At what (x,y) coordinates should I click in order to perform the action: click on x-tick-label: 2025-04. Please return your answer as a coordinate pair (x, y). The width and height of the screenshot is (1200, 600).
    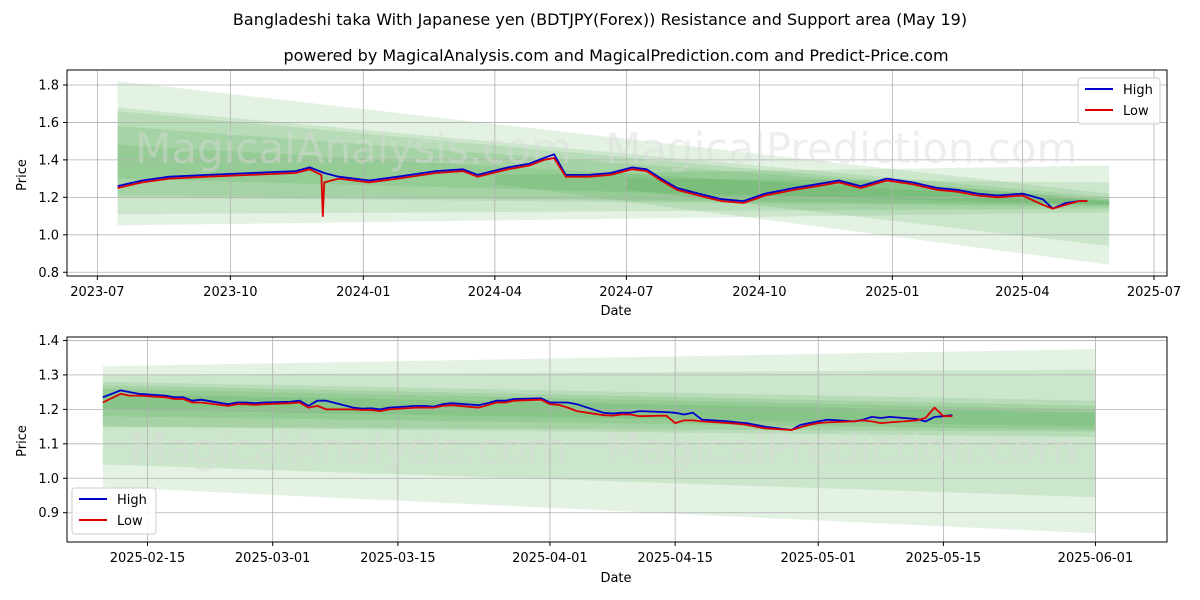
    Looking at the image, I should click on (1022, 292).